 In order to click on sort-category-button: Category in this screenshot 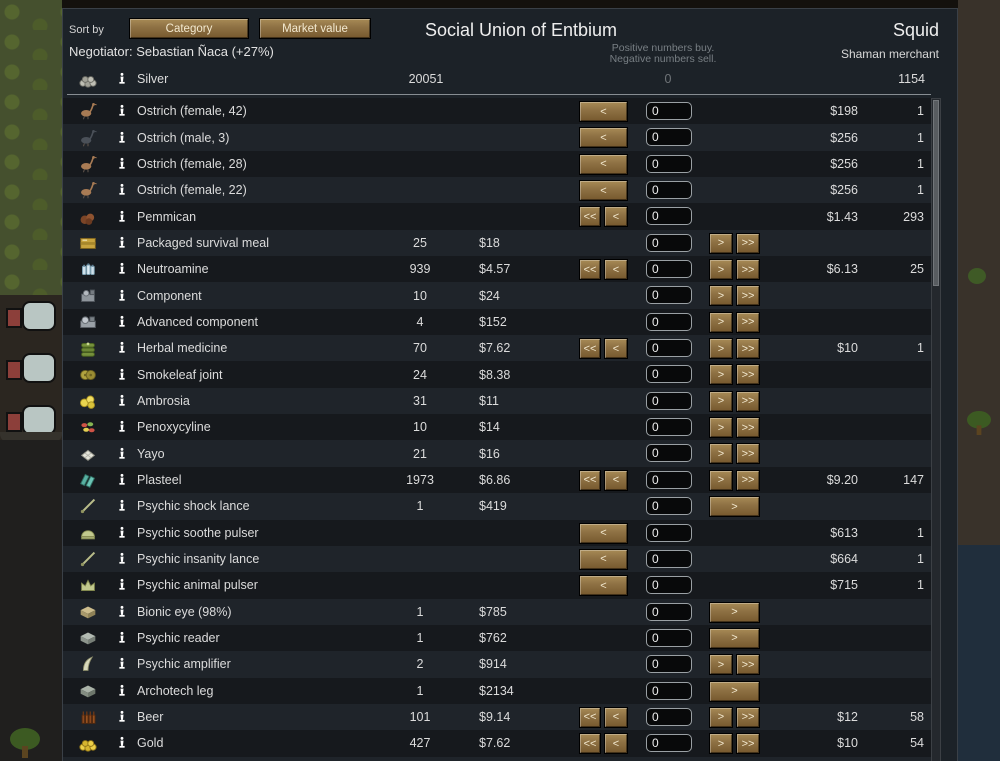, I will do `click(189, 28)`.